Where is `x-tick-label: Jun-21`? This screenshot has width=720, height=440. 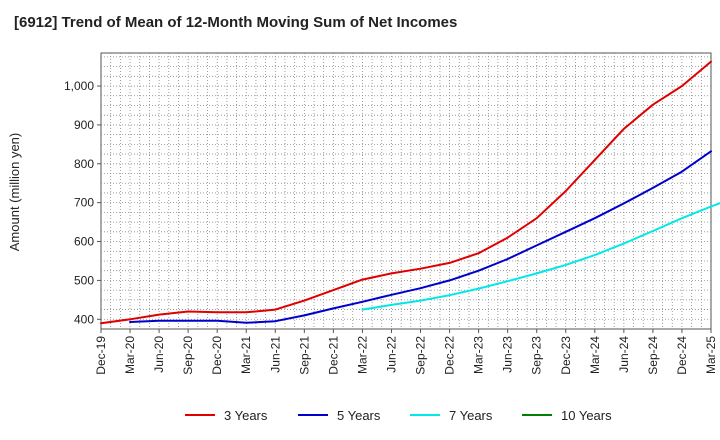
x-tick-label: Jun-21 is located at coordinates (275, 354).